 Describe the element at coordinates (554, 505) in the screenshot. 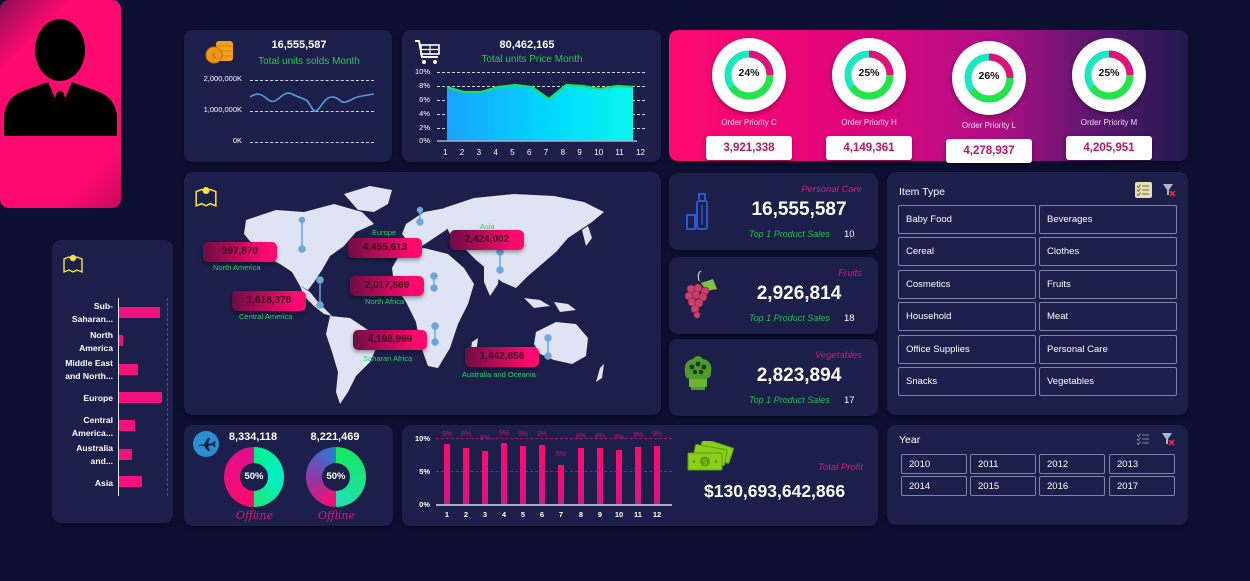

I see `x-axis-line` at that location.